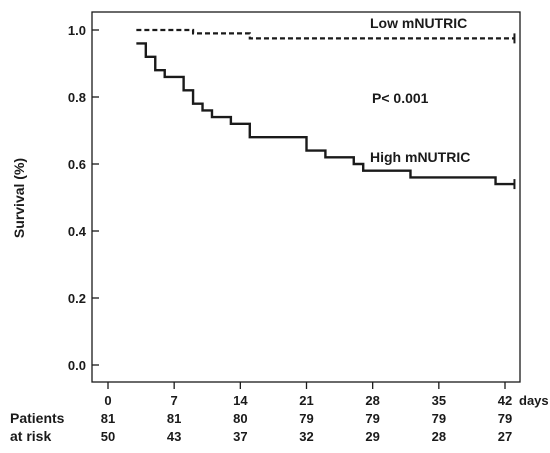  I want to click on risk-table-label-line2: at risk, so click(30, 436).